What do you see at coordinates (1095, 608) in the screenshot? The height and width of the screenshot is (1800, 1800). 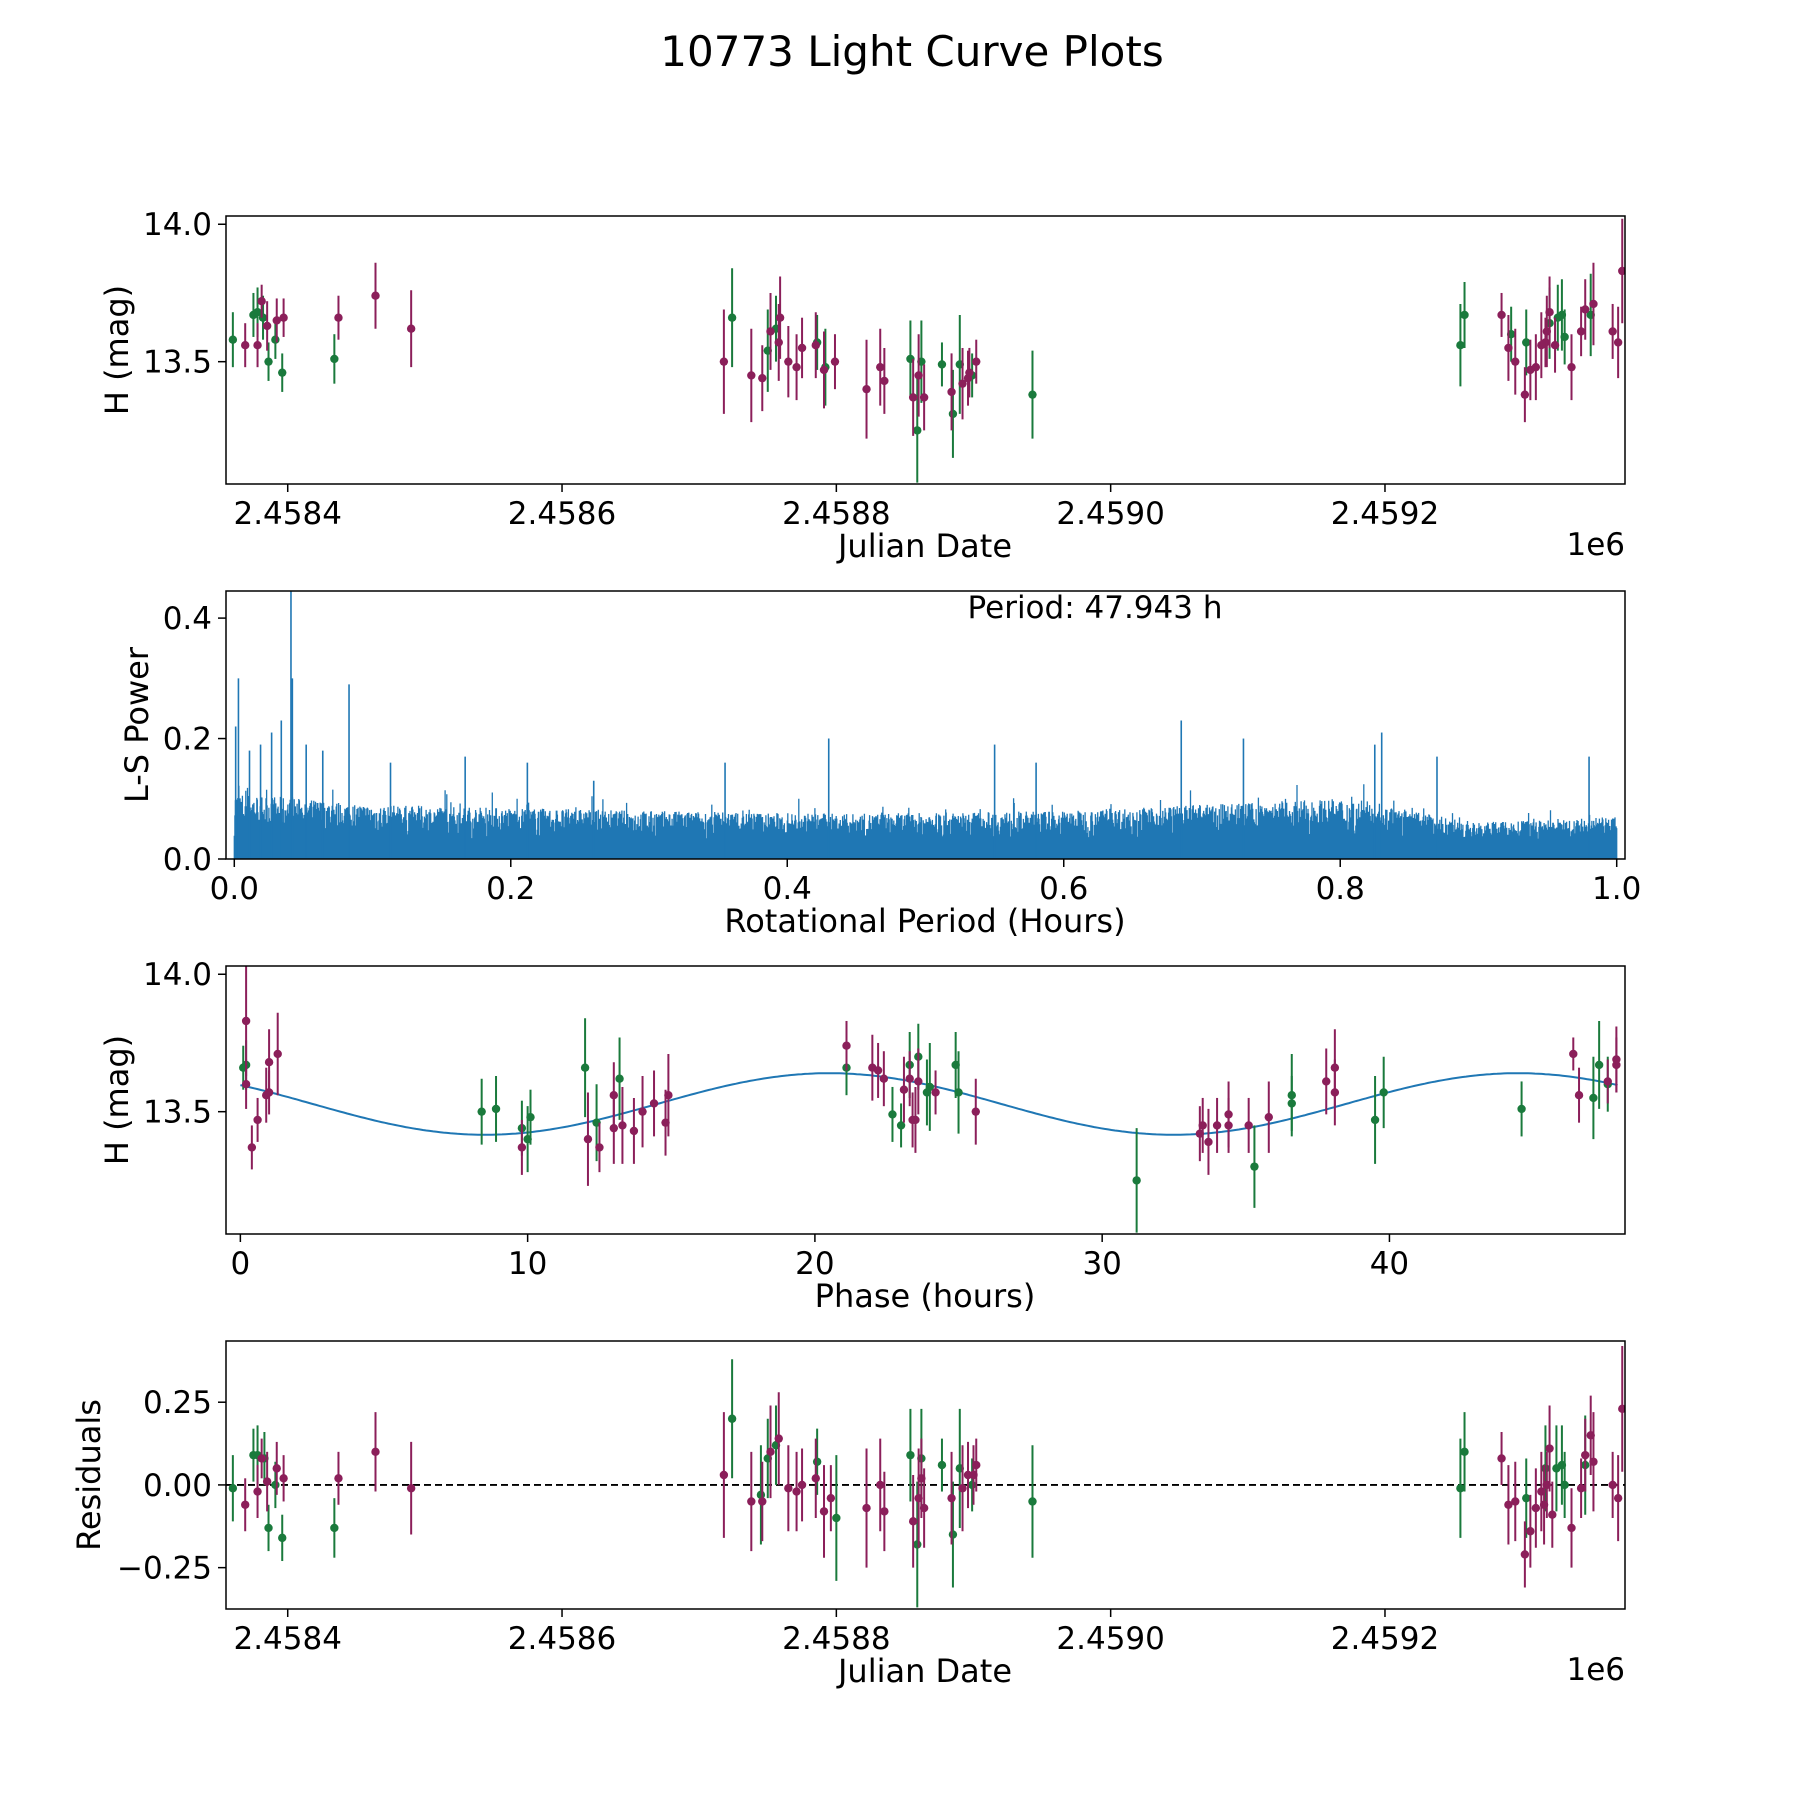 I see `period-annotation: Period: 47.943 h` at bounding box center [1095, 608].